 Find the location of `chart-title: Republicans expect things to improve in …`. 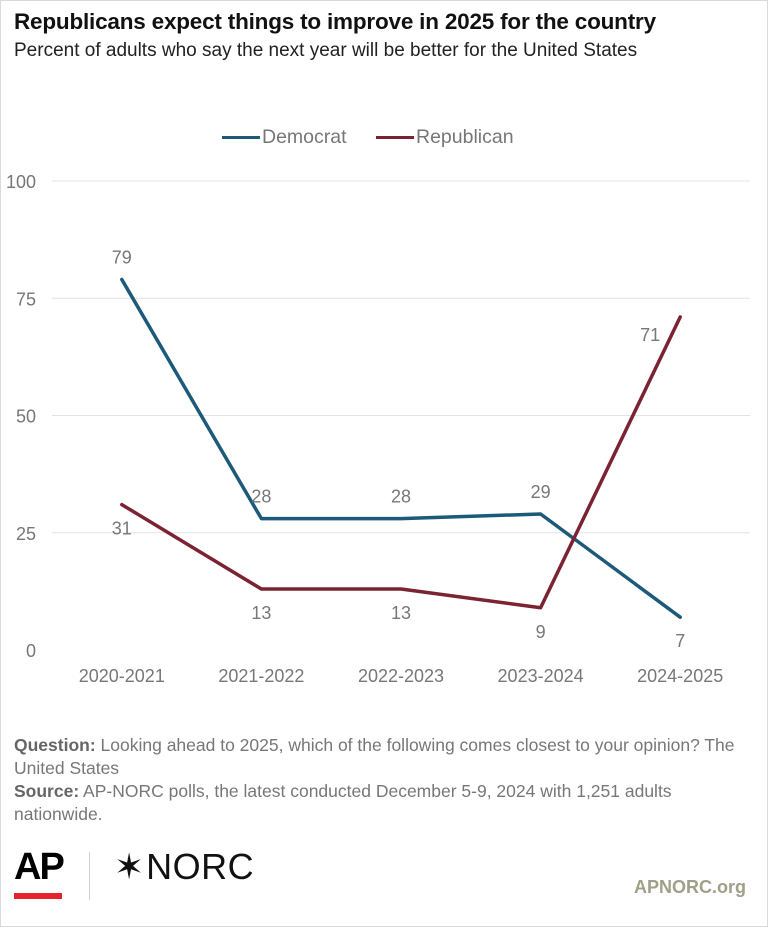

chart-title: Republicans expect things to improve in … is located at coordinates (335, 21).